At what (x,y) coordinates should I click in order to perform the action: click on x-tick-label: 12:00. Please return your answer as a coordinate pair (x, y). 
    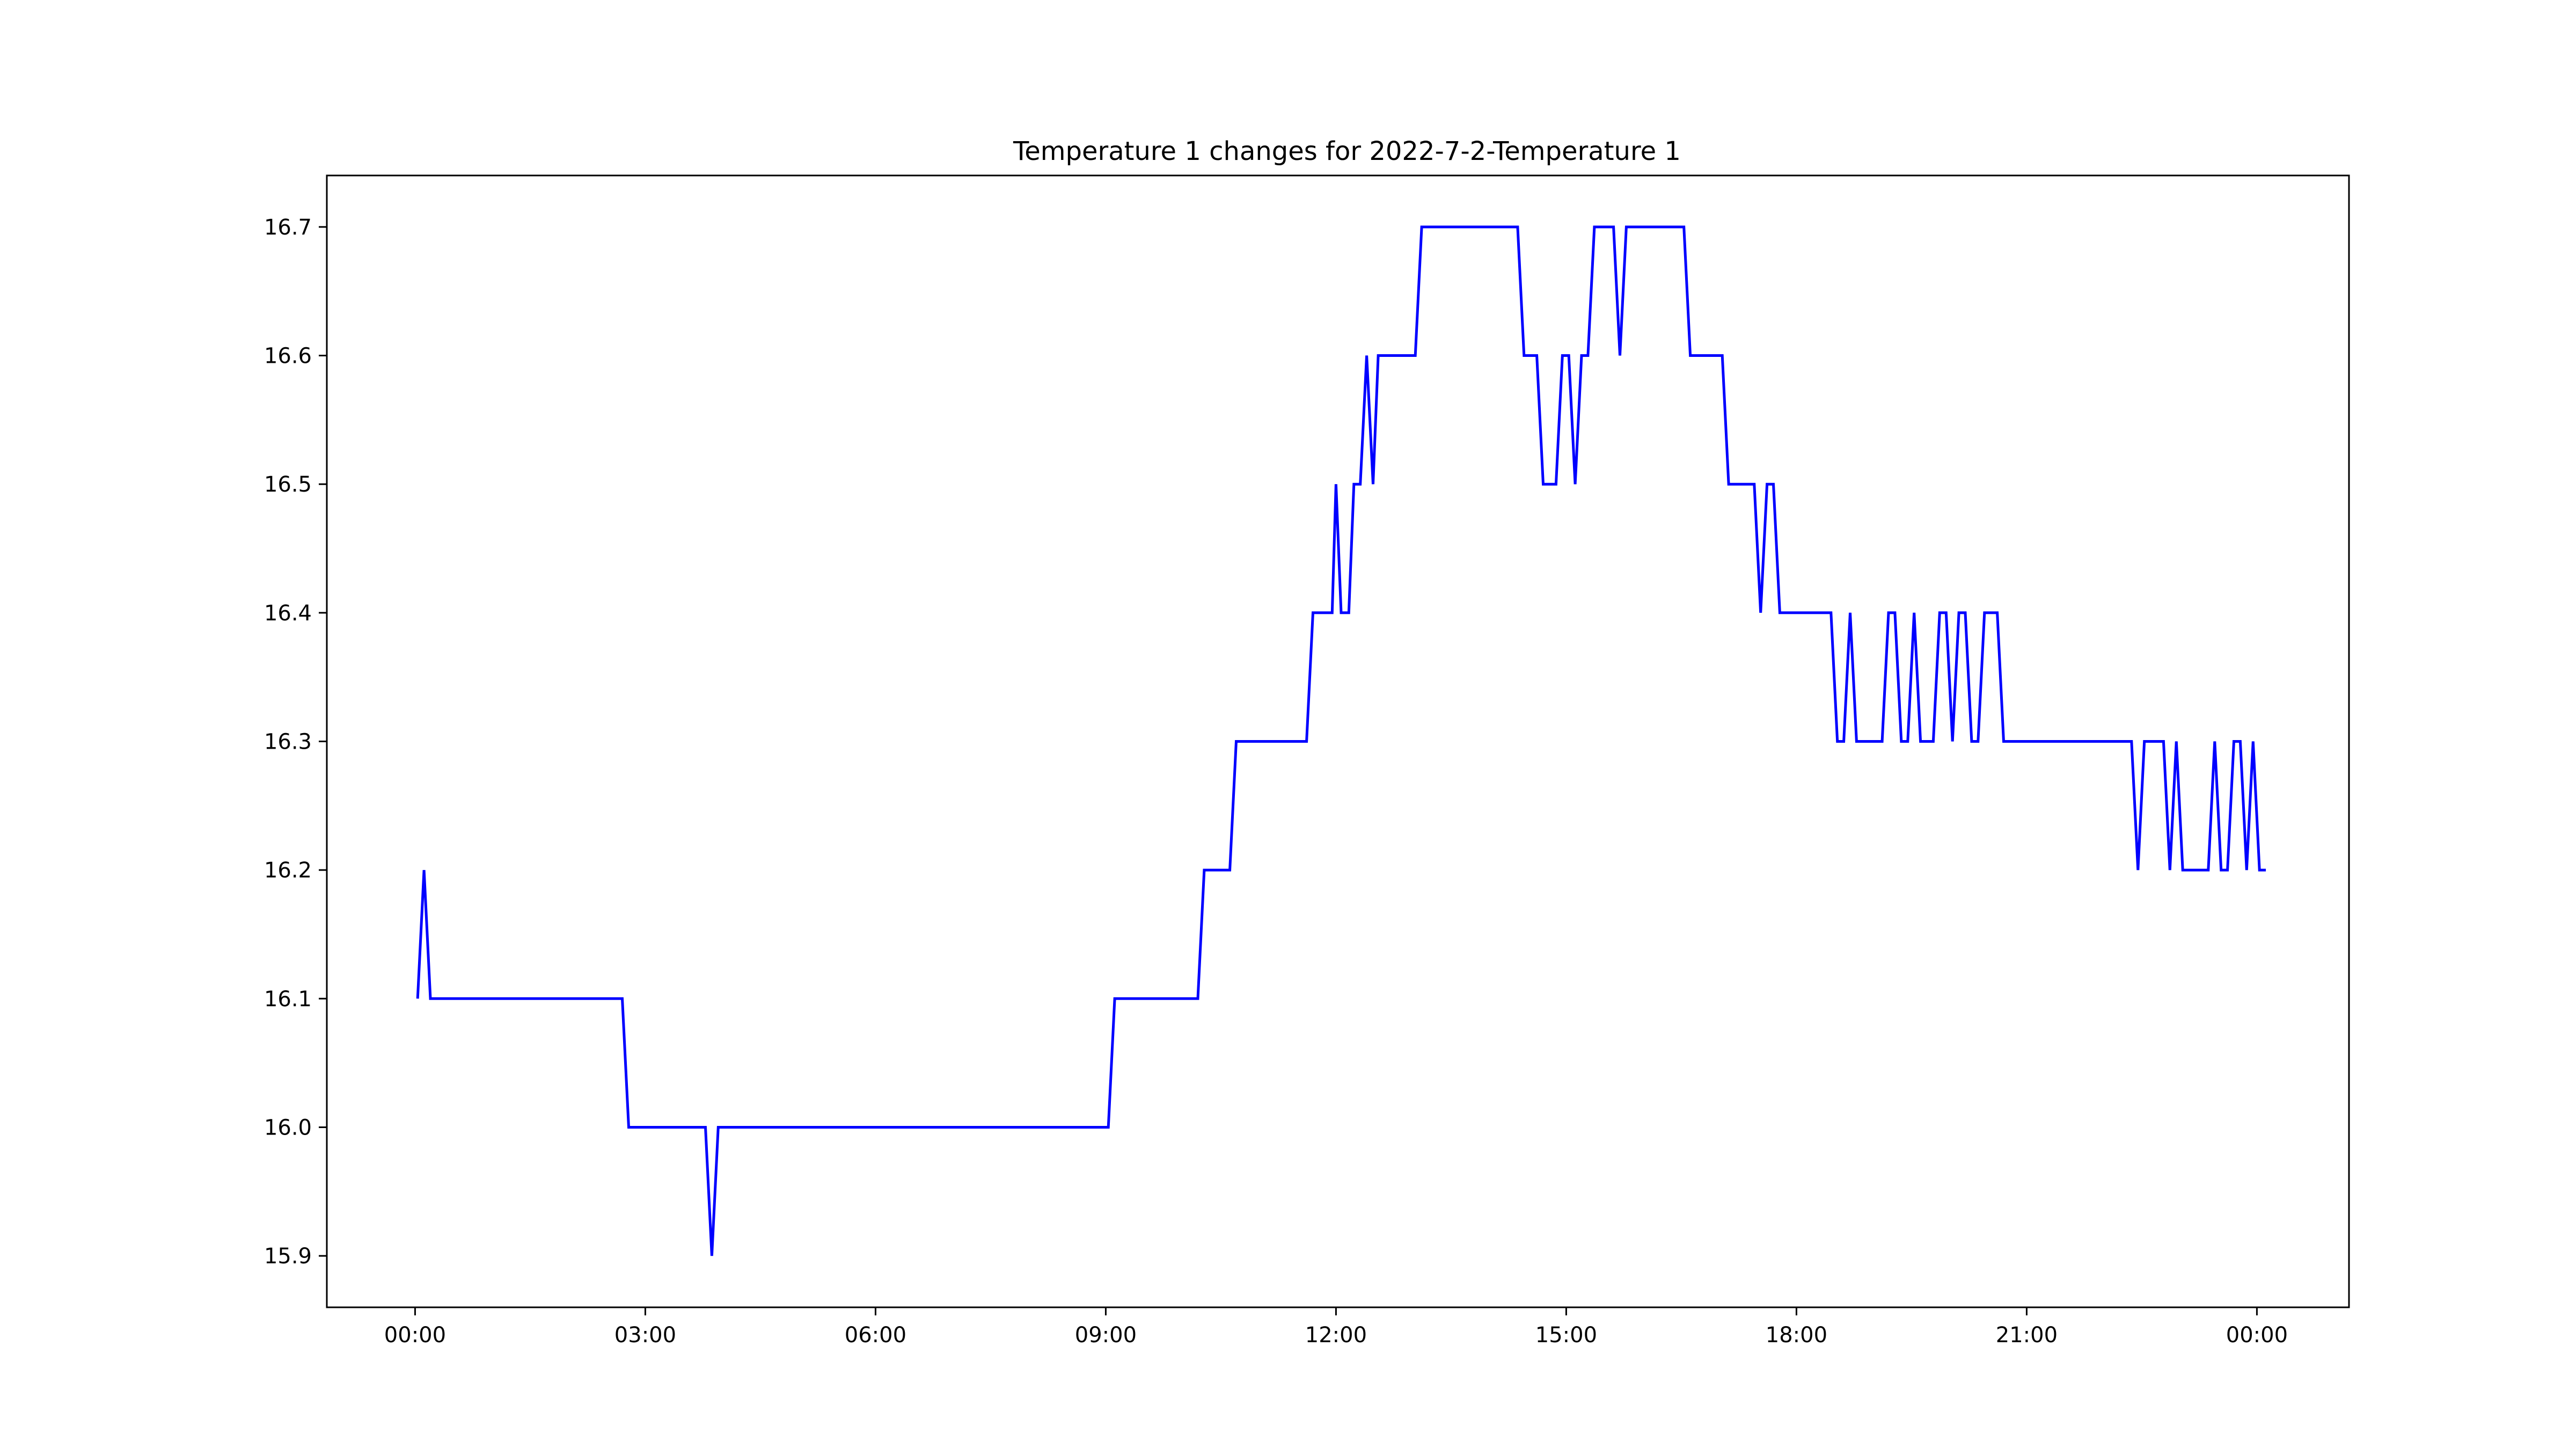
    Looking at the image, I should click on (1336, 1335).